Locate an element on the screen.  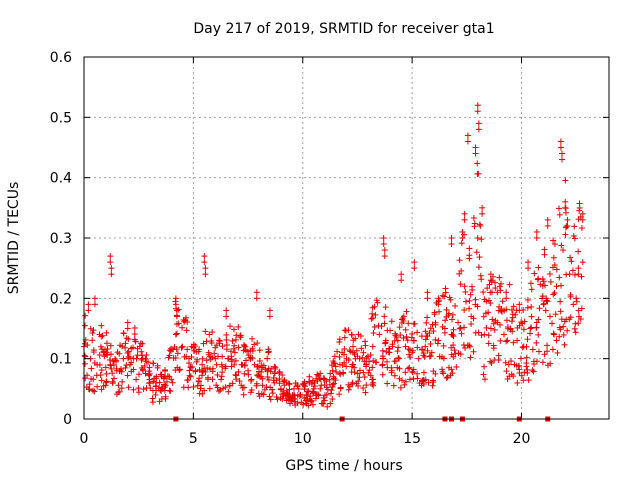
x-tick-label: 0 is located at coordinates (84, 439).